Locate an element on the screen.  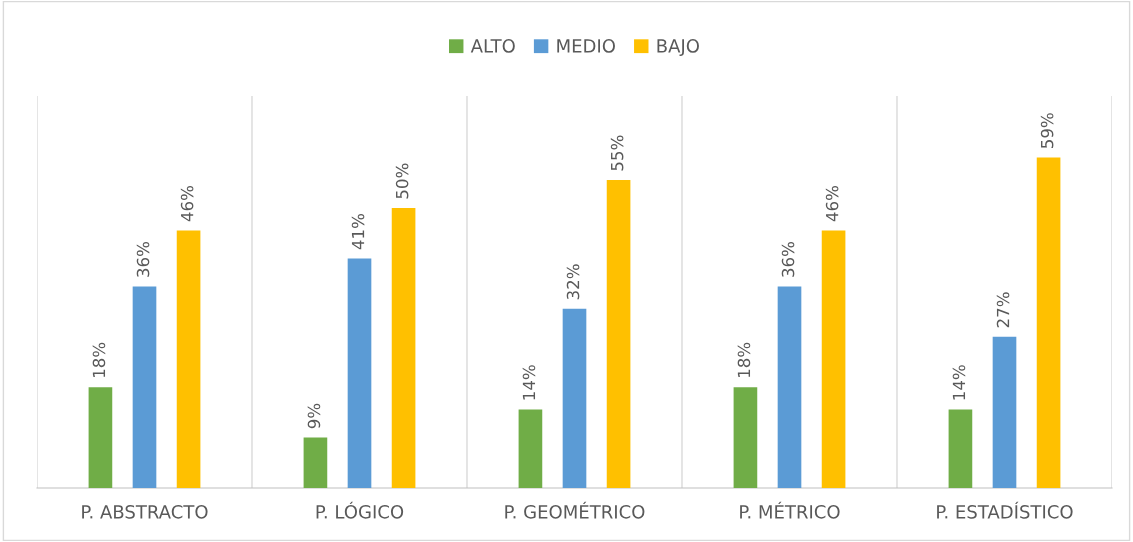
data-label: 50% is located at coordinates (402, 181).